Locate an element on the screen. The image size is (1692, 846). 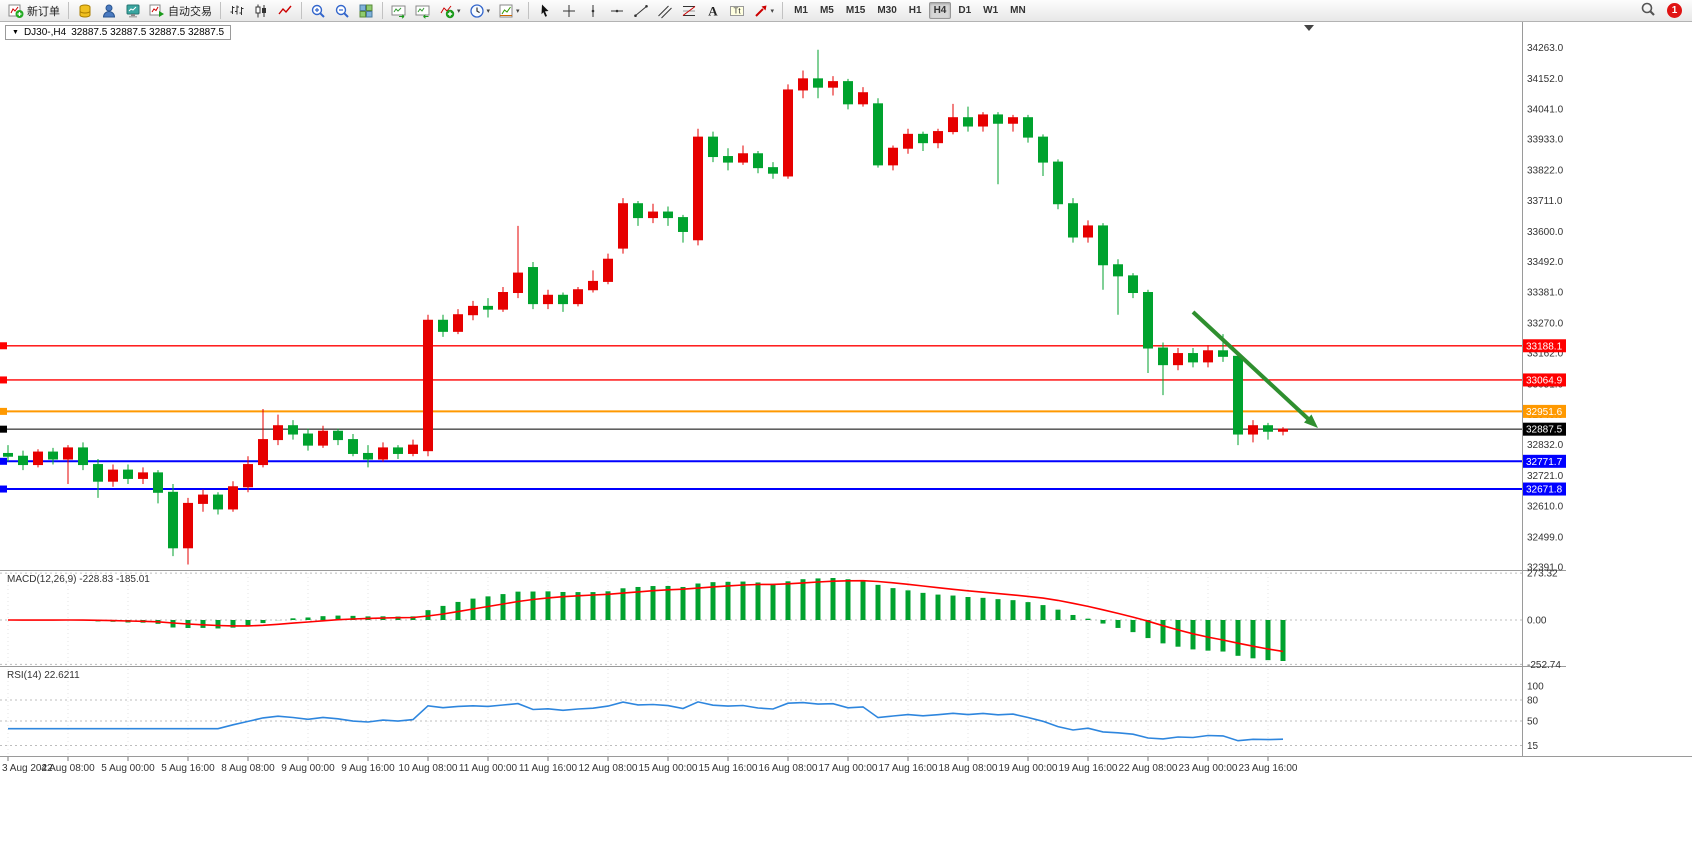
price-axis-label: 33822.0 is located at coordinates (1545, 170).